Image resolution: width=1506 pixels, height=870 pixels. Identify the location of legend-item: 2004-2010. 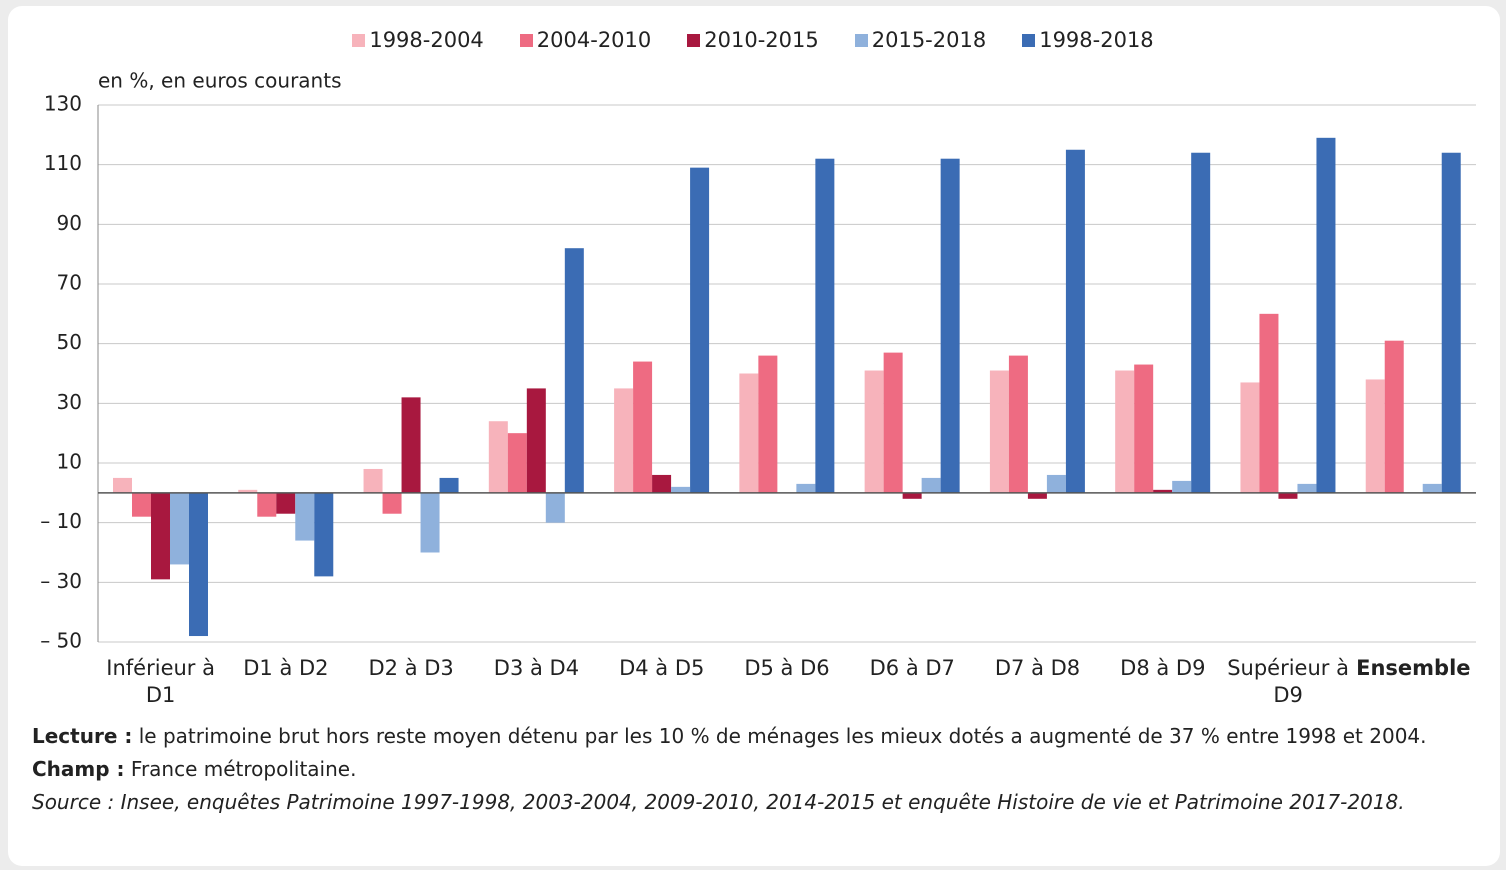
(585, 40).